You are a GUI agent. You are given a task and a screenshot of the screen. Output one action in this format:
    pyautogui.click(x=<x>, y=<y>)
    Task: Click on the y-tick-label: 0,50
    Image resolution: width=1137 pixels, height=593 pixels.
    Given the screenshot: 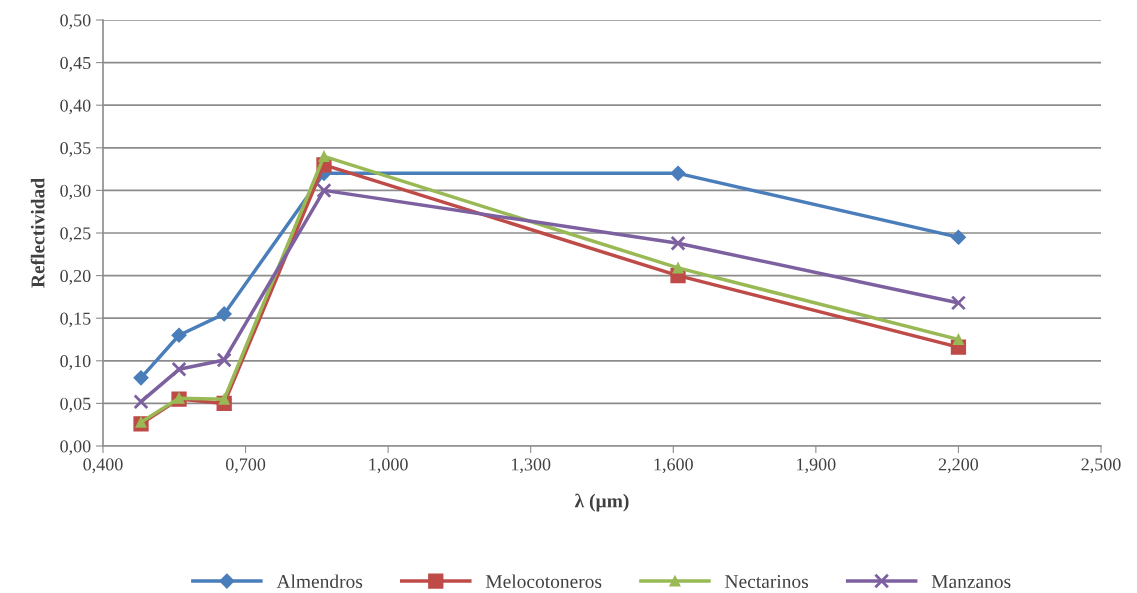 What is the action you would take?
    pyautogui.click(x=75, y=22)
    